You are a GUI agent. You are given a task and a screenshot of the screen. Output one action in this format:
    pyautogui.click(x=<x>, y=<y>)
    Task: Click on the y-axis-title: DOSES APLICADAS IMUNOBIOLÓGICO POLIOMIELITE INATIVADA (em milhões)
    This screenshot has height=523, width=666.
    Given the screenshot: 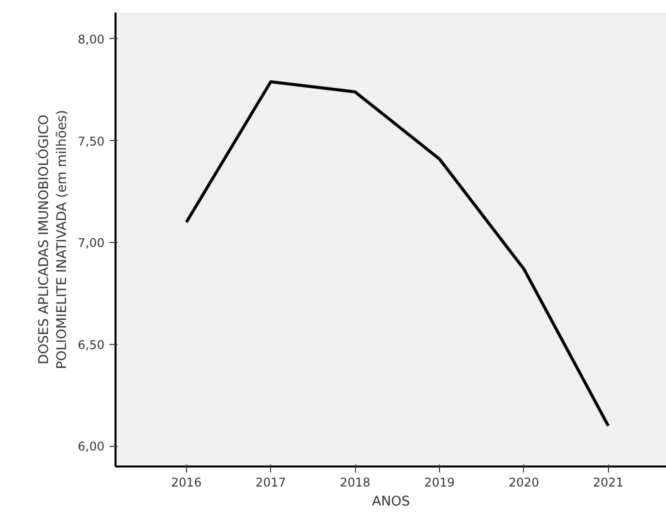 What is the action you would take?
    pyautogui.click(x=52, y=240)
    